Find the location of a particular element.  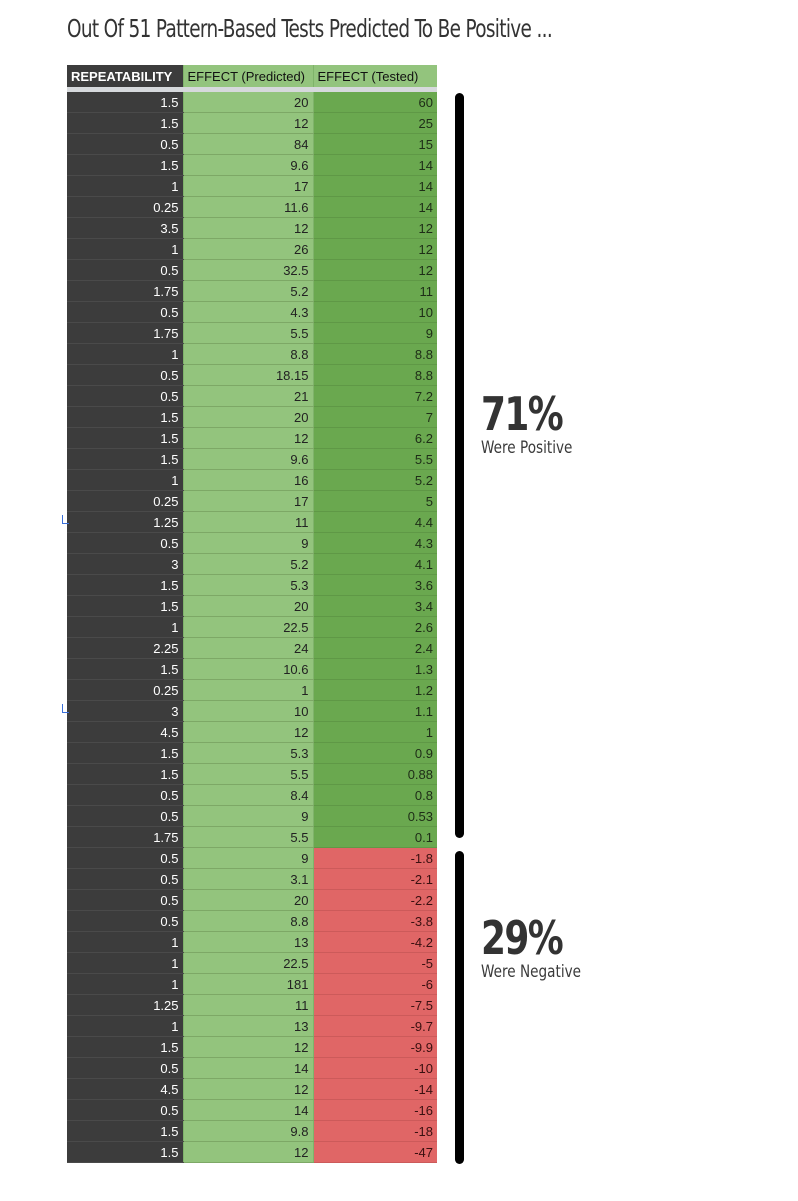

tested-cell: 0.9 is located at coordinates (374, 753).